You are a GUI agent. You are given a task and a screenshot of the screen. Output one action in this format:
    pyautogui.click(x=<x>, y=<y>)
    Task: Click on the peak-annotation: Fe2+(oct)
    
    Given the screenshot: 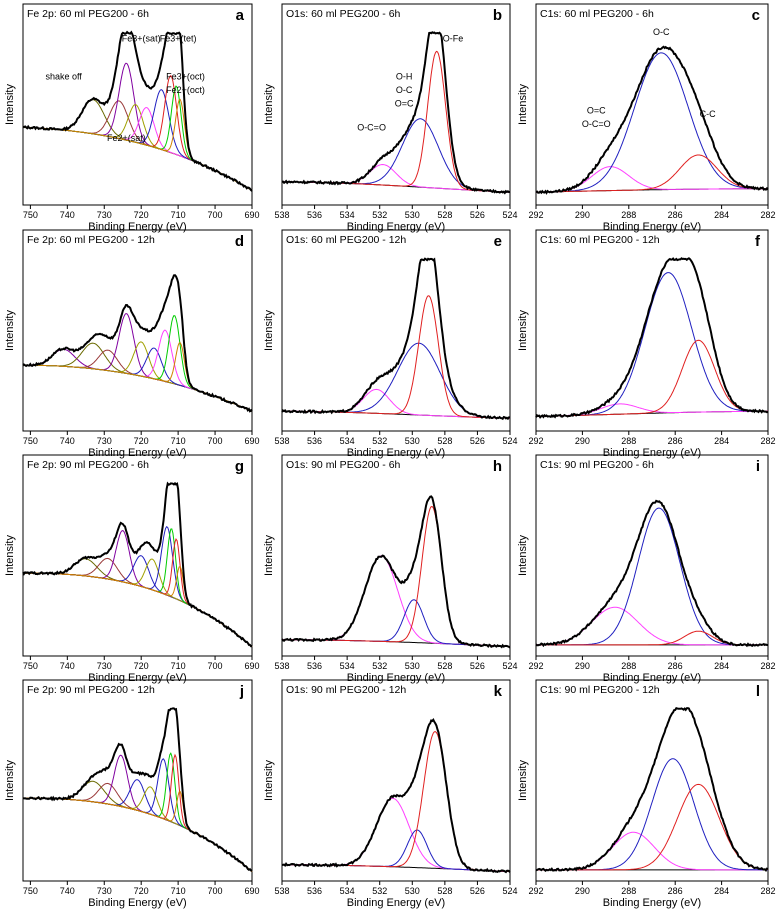 What is the action you would take?
    pyautogui.click(x=185, y=90)
    